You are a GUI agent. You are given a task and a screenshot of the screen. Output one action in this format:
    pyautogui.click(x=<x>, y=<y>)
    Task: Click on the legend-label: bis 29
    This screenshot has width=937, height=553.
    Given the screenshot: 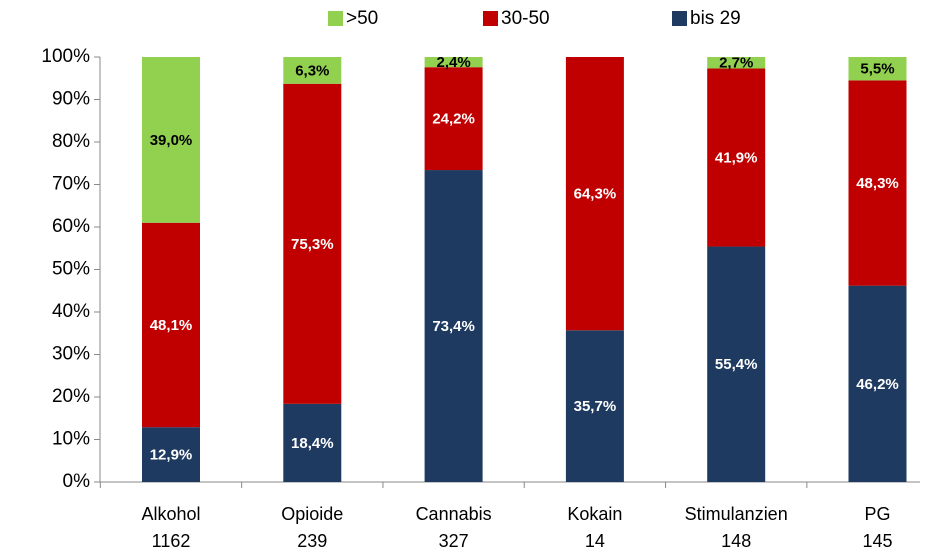 What is the action you would take?
    pyautogui.click(x=715, y=18)
    